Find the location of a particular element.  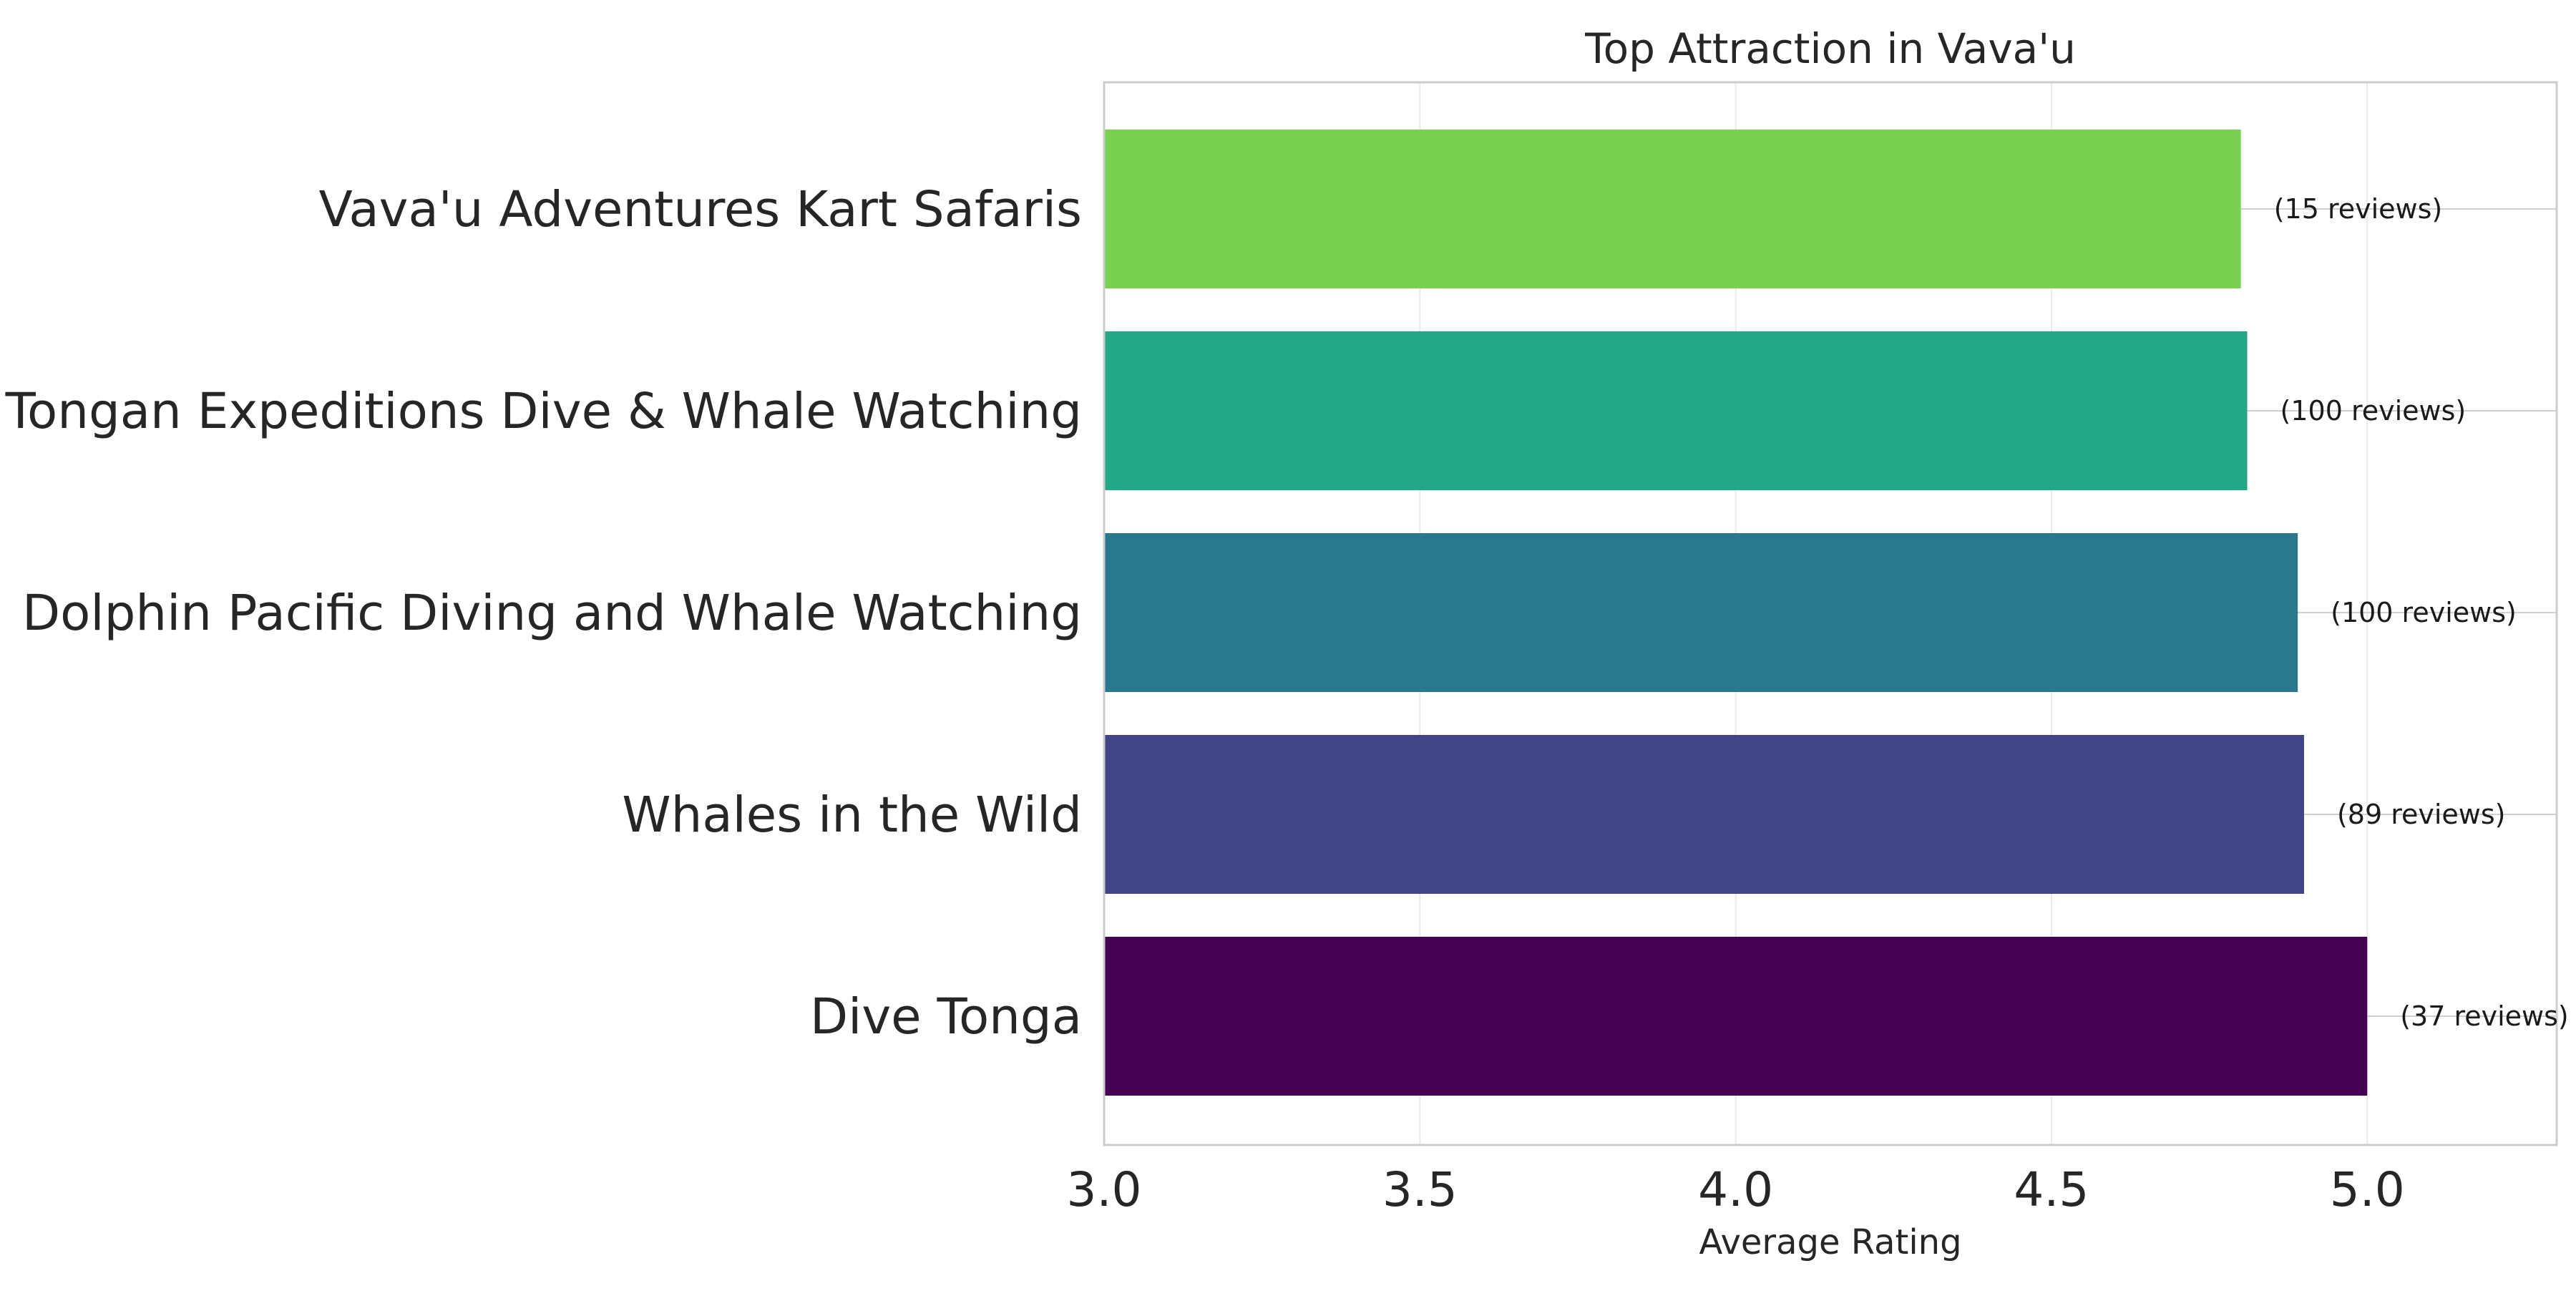

y-tick-label: Dive Tonga is located at coordinates (946, 1017).